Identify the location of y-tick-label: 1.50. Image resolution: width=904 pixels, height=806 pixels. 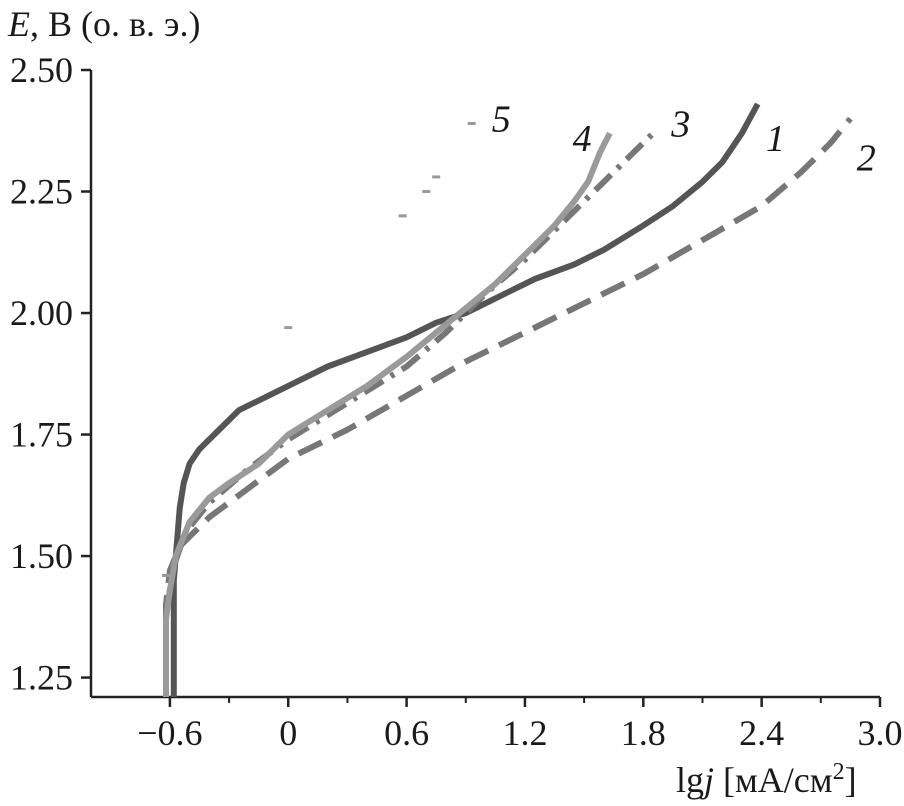
(41, 556).